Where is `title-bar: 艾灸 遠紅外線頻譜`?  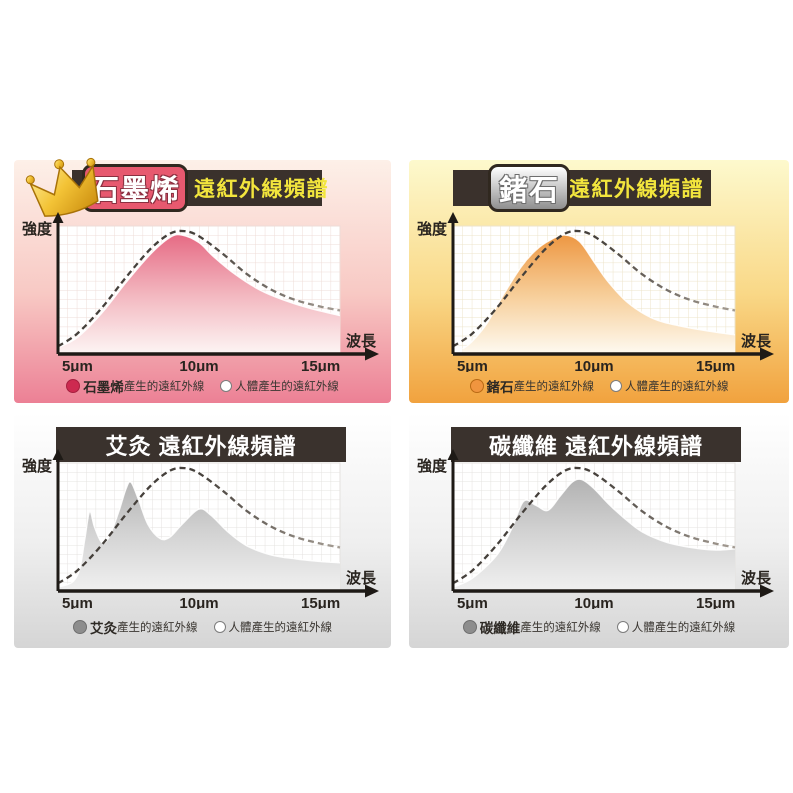 title-bar: 艾灸 遠紅外線頻譜 is located at coordinates (201, 444).